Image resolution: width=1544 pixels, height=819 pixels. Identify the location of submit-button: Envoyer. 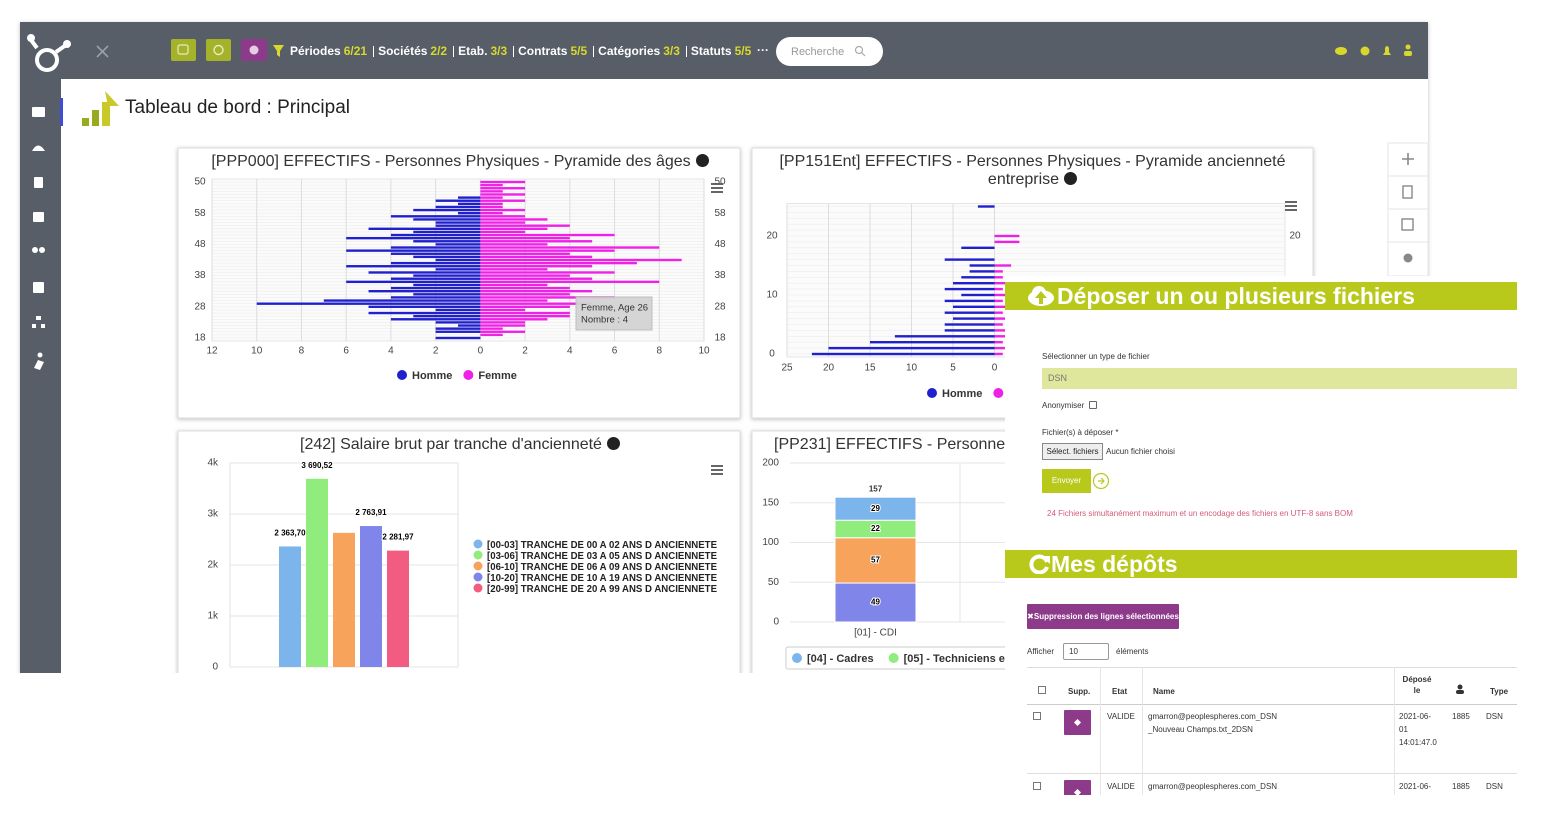
(1066, 481).